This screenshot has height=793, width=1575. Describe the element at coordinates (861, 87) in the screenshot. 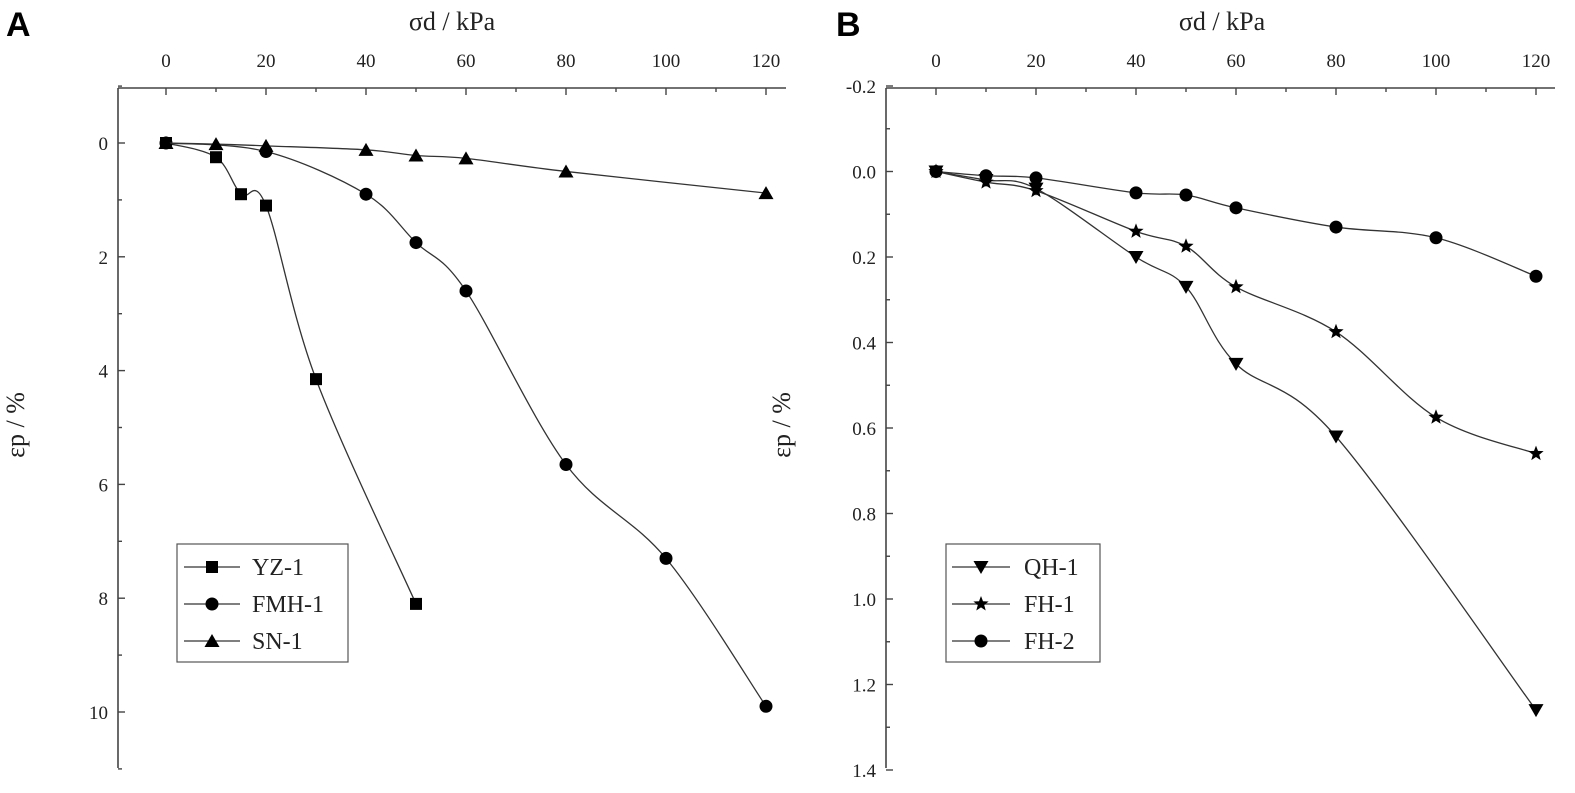

I see `y-tick-label: -0.2` at that location.